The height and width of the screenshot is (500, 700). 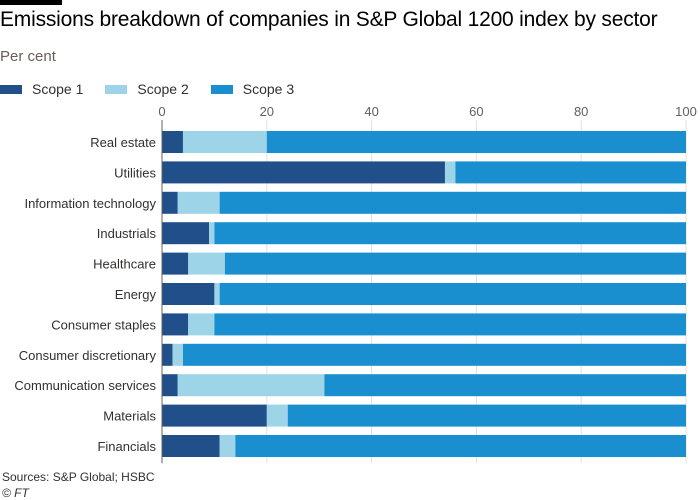 What do you see at coordinates (268, 89) in the screenshot?
I see `legend-label-scope-3: Scope 3` at bounding box center [268, 89].